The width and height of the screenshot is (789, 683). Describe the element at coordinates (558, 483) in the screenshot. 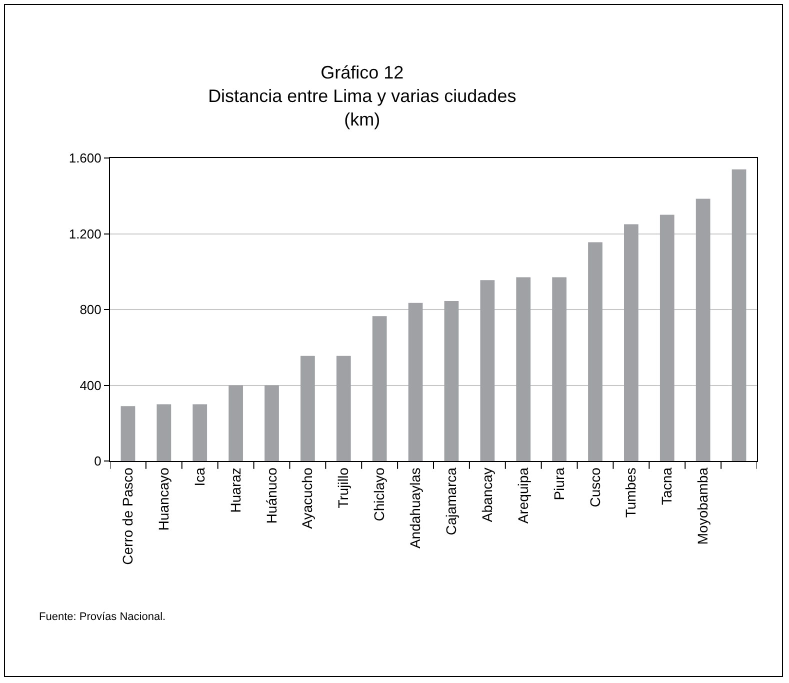

I see `x-tick-label: Piura` at that location.